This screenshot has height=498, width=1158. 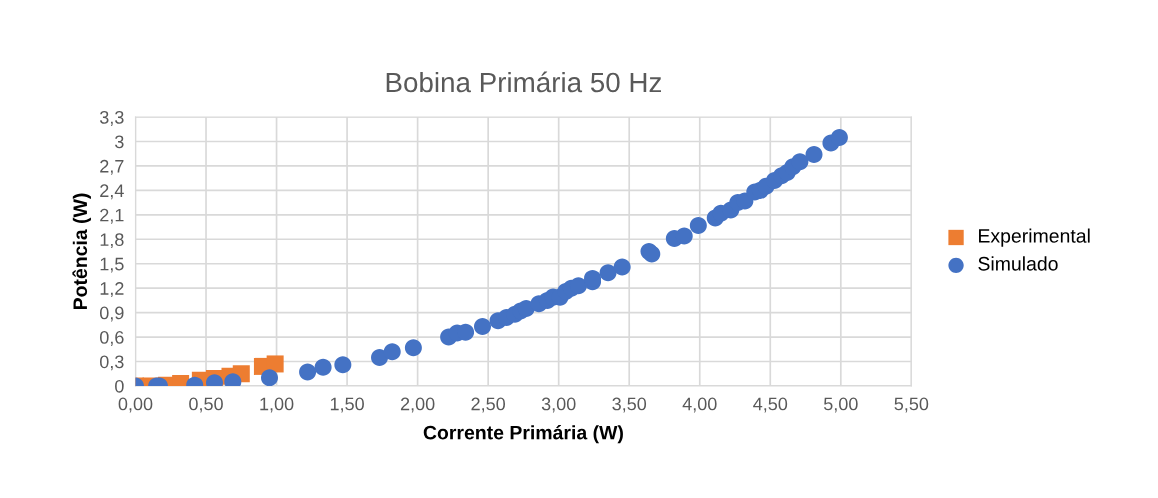 What do you see at coordinates (112, 192) in the screenshot?
I see `y-tick-label: 2,4` at bounding box center [112, 192].